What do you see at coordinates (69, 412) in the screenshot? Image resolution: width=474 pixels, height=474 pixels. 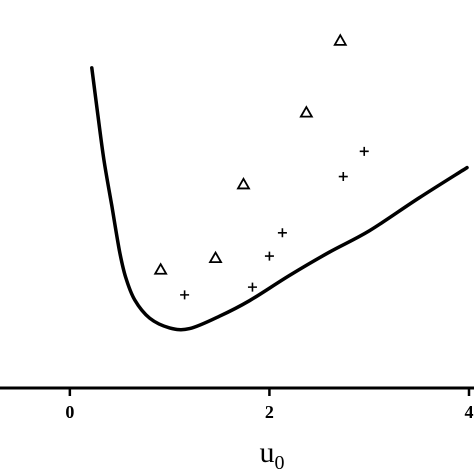 I see `x-tick-label-0: 0` at bounding box center [69, 412].